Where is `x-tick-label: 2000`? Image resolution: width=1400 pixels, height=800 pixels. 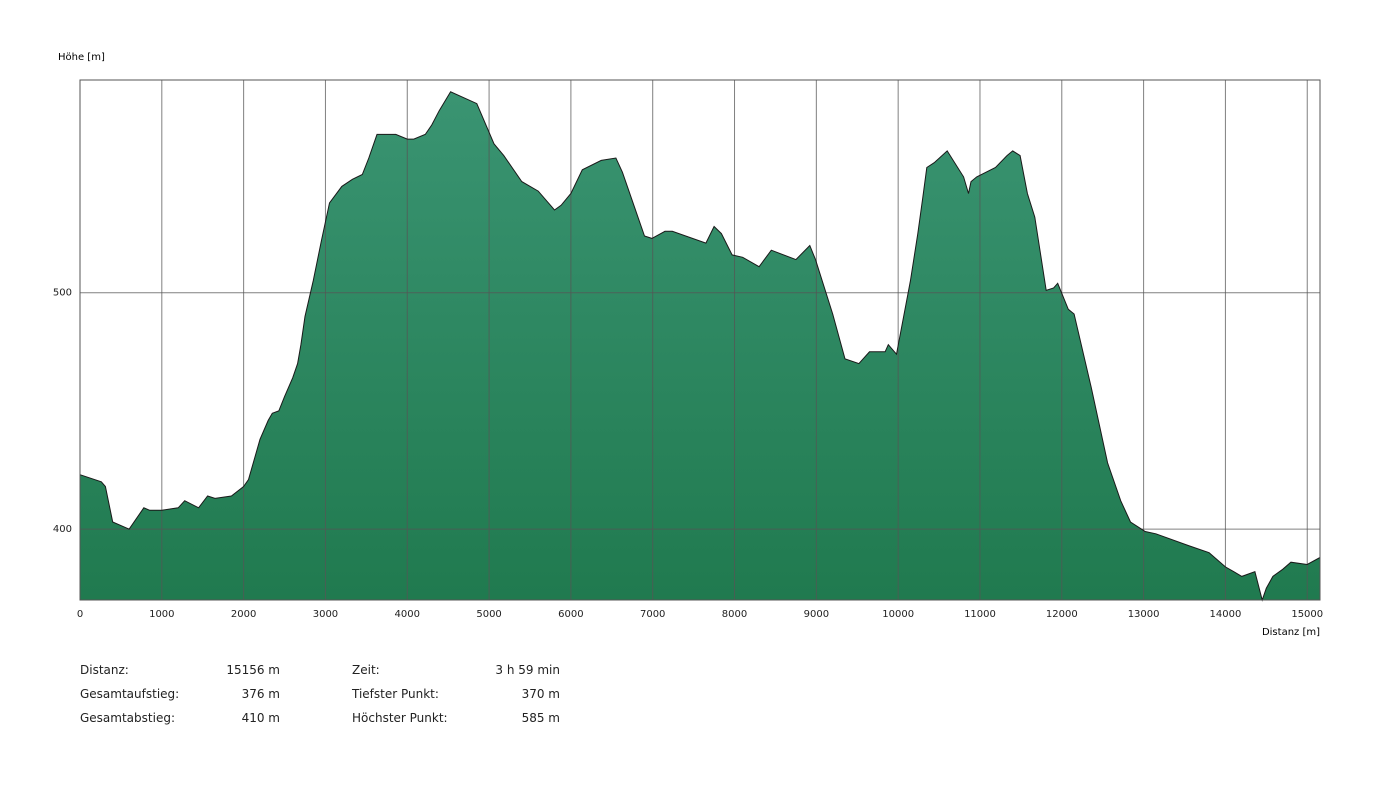
x-tick-label: 2000 is located at coordinates (243, 614).